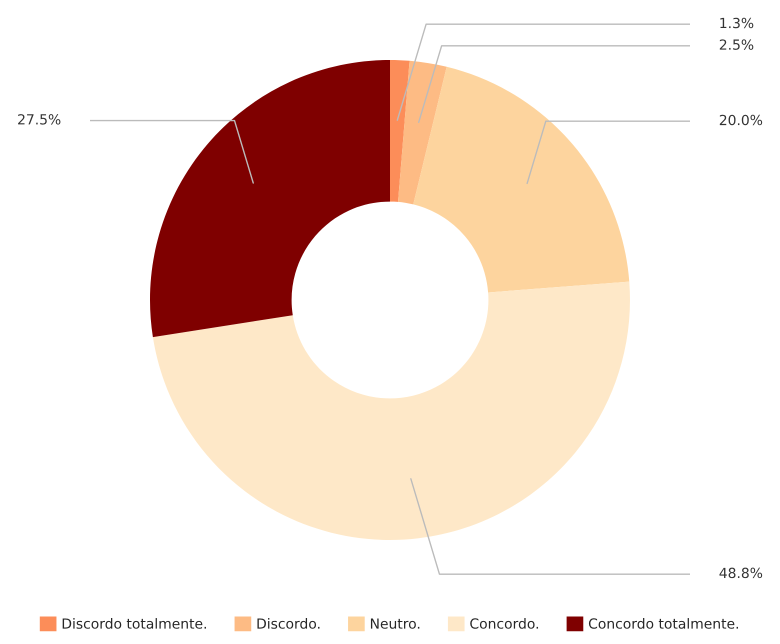  What do you see at coordinates (741, 120) in the screenshot?
I see `data-label: 20.0%` at bounding box center [741, 120].